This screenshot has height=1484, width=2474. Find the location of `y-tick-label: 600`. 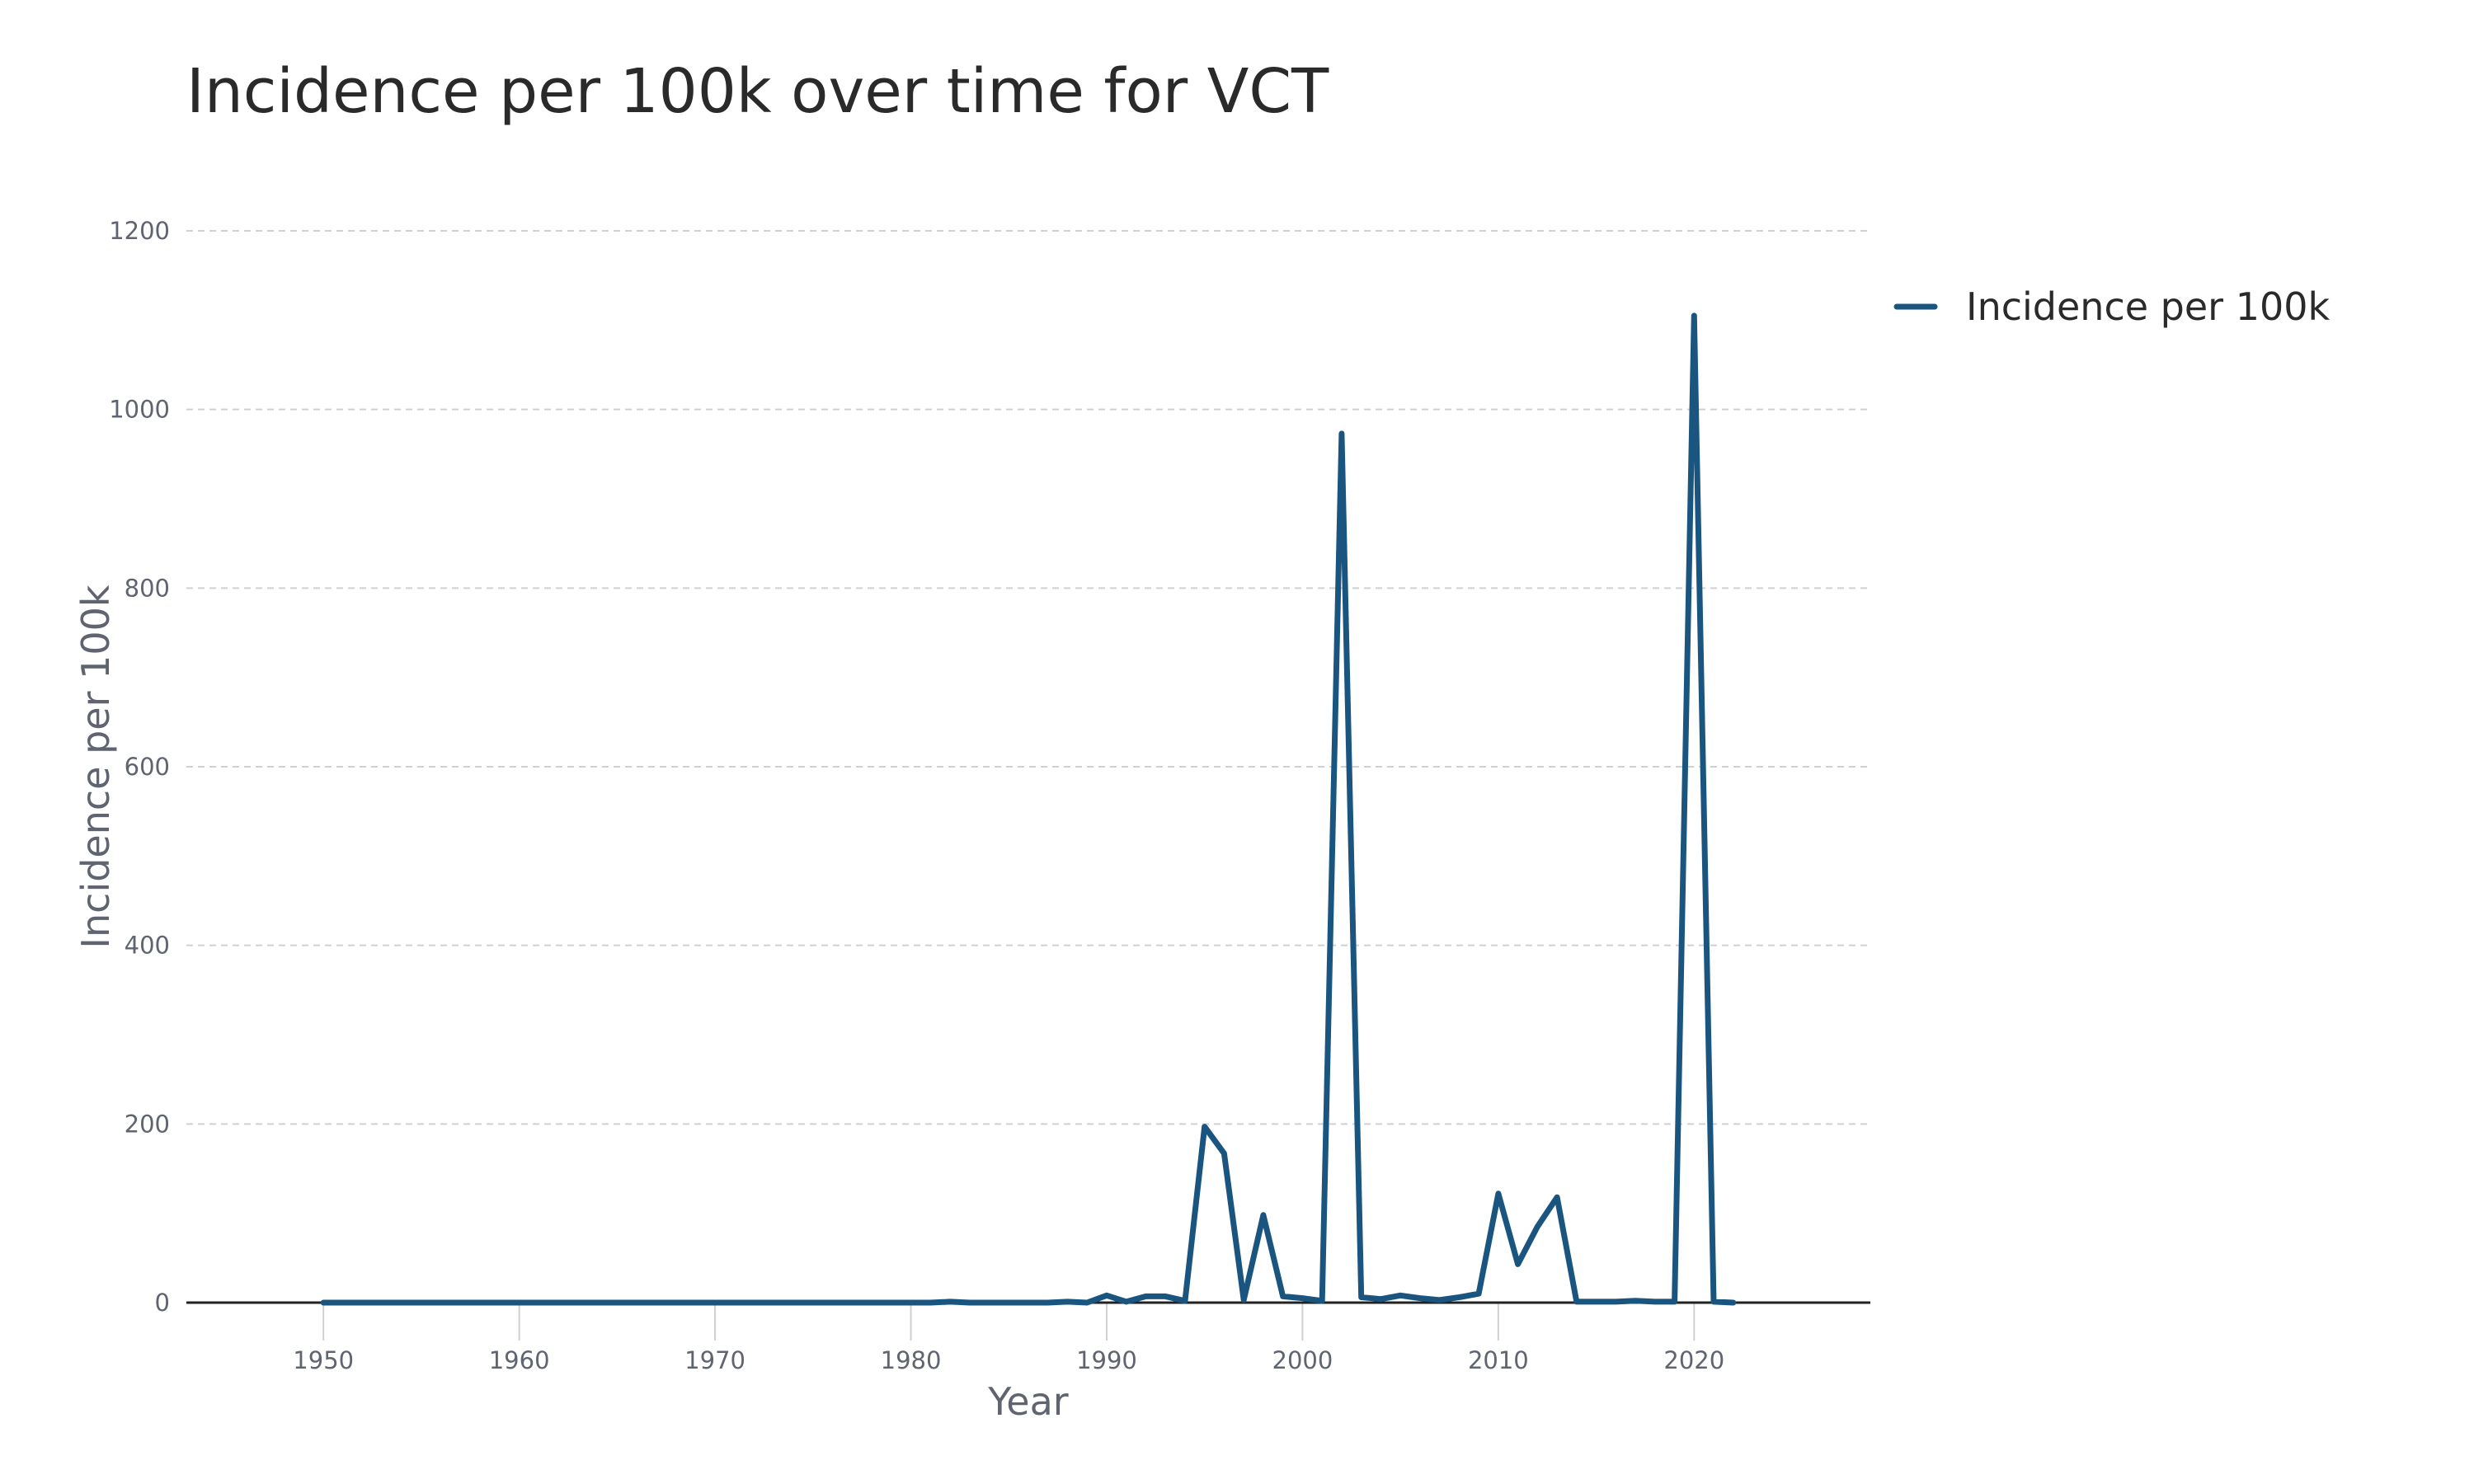

y-tick-label: 600 is located at coordinates (147, 767).